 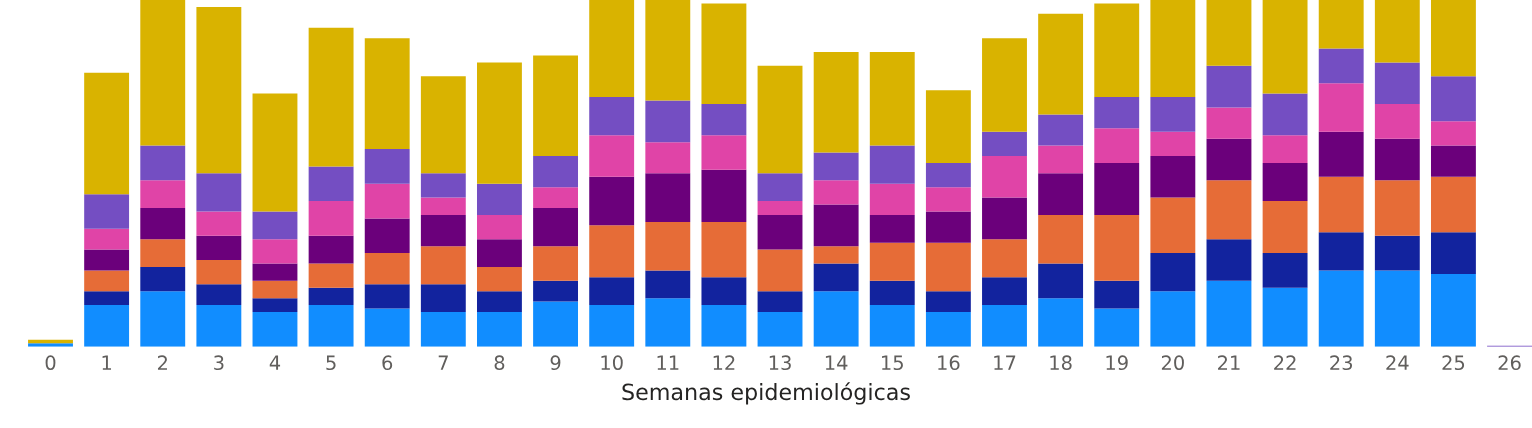 I want to click on x-tick-label: 12, so click(x=724, y=362).